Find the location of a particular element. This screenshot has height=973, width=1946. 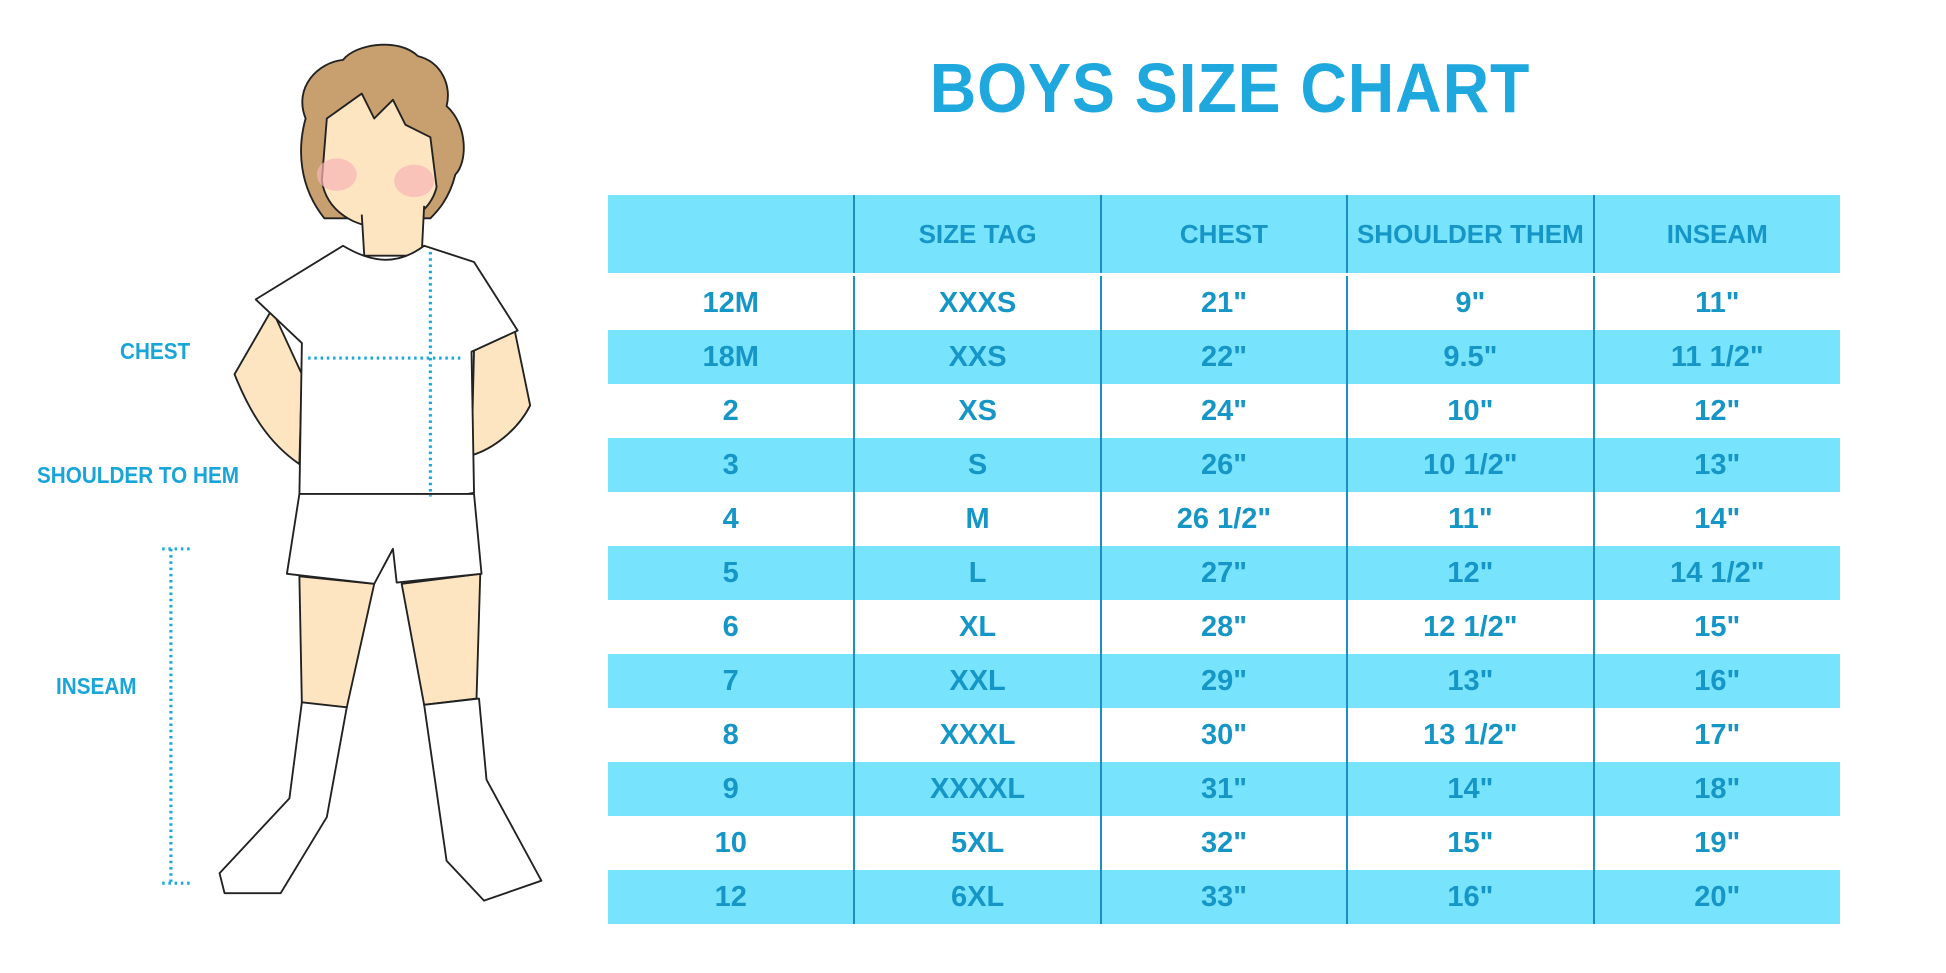

table-cell: 18M is located at coordinates (731, 357).